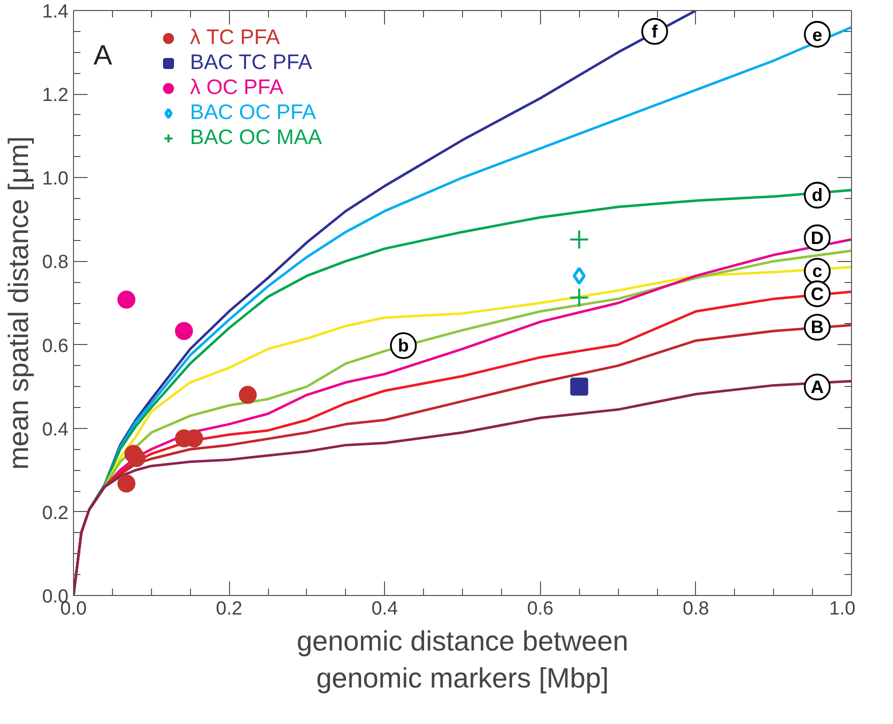 This screenshot has height=724, width=893. Describe the element at coordinates (817, 195) in the screenshot. I see `annotation: d` at that location.